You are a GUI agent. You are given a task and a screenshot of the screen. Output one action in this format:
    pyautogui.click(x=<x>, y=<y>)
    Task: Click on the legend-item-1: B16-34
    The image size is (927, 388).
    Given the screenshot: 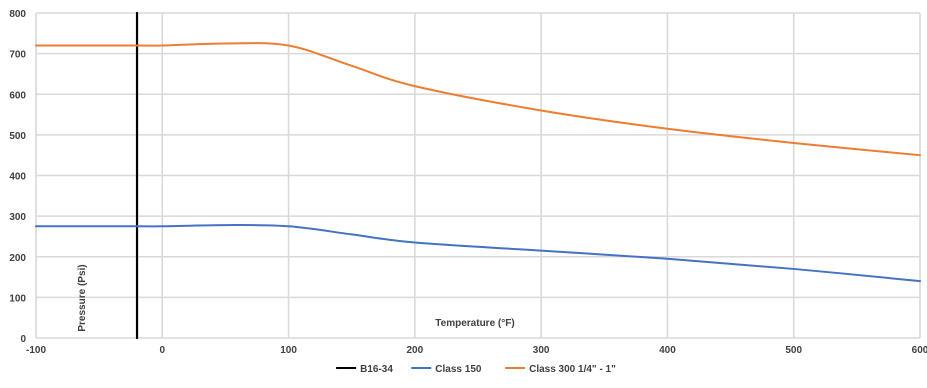 What is the action you would take?
    pyautogui.click(x=364, y=369)
    